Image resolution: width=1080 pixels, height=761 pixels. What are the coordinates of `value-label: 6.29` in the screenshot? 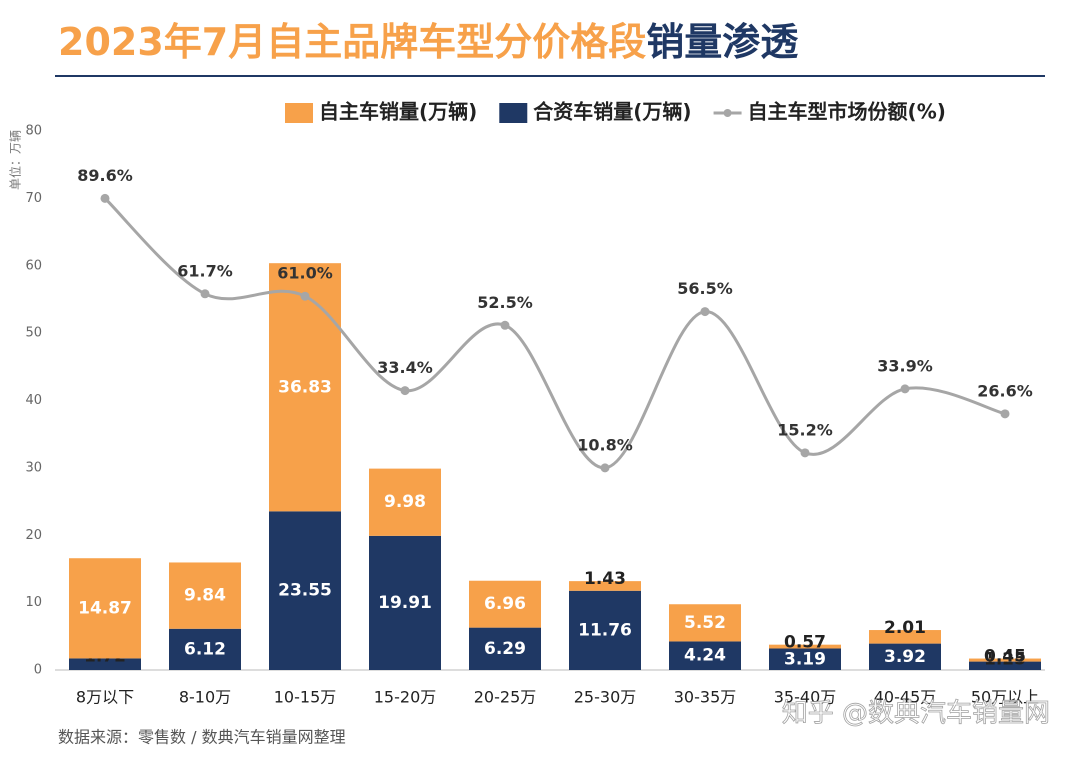 It's located at (505, 649).